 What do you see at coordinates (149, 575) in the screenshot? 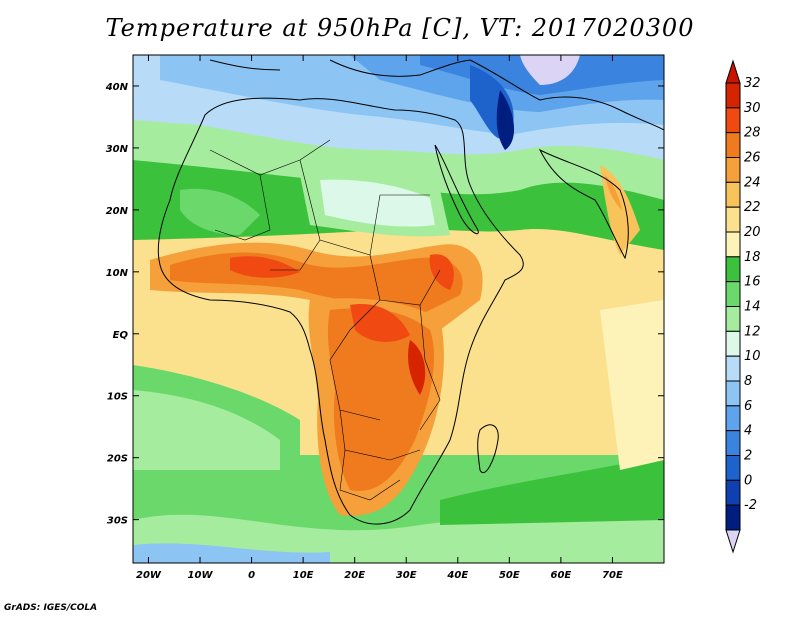
I see `lon-tick-label: 20W` at bounding box center [149, 575].